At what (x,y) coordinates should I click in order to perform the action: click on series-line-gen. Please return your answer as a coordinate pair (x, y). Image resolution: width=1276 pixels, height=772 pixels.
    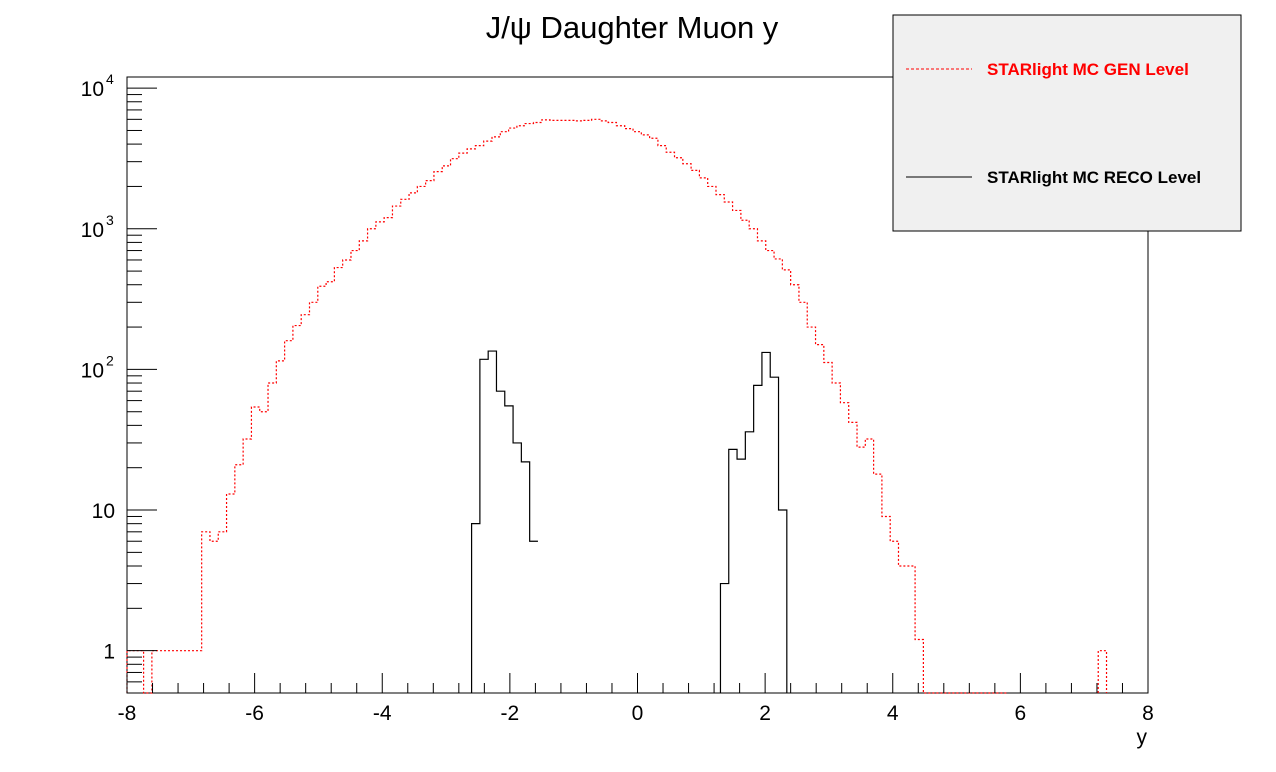
    Looking at the image, I should click on (1102, 671).